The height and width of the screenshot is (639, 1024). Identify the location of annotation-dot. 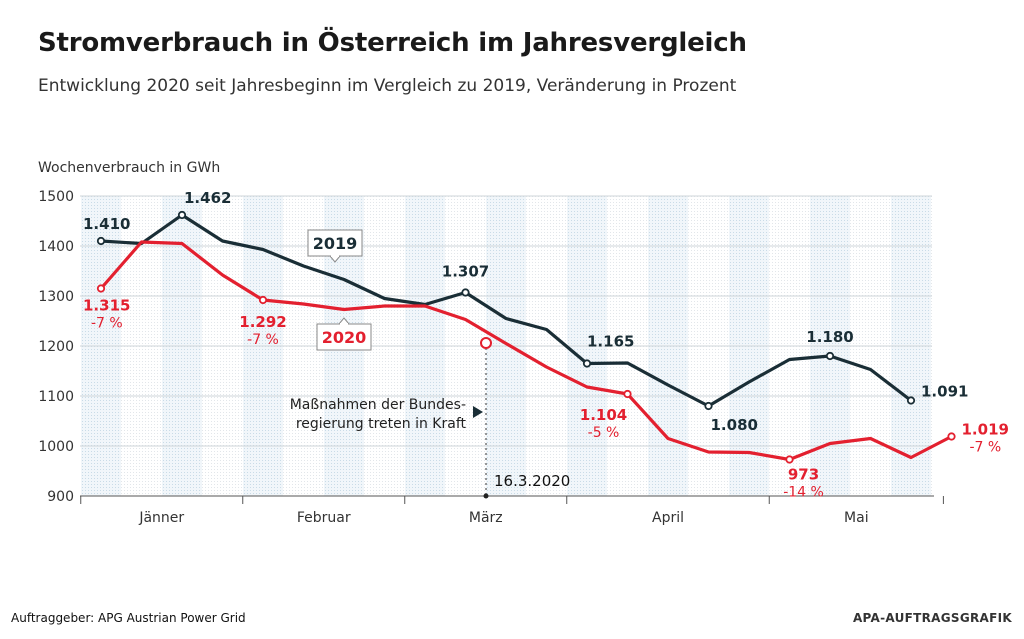
(486, 496).